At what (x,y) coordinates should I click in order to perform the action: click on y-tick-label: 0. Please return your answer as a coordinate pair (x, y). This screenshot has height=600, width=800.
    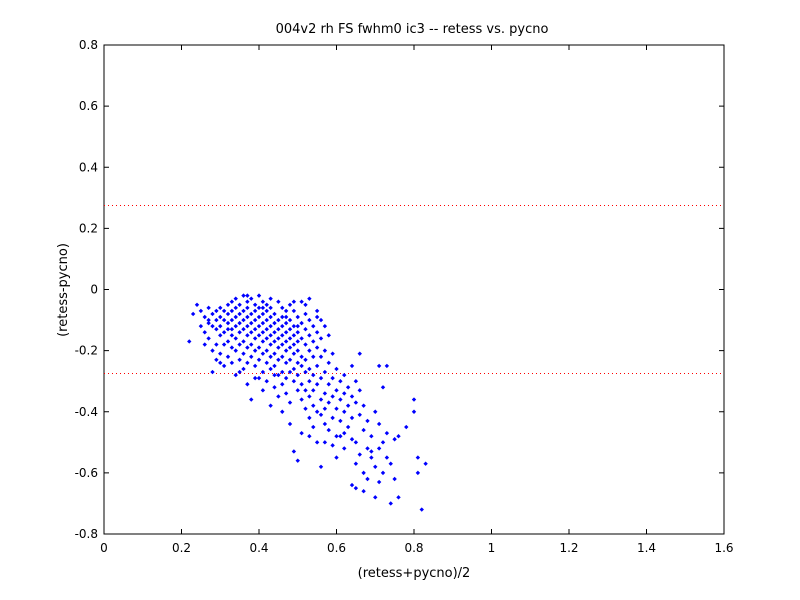
    Looking at the image, I should click on (94, 290).